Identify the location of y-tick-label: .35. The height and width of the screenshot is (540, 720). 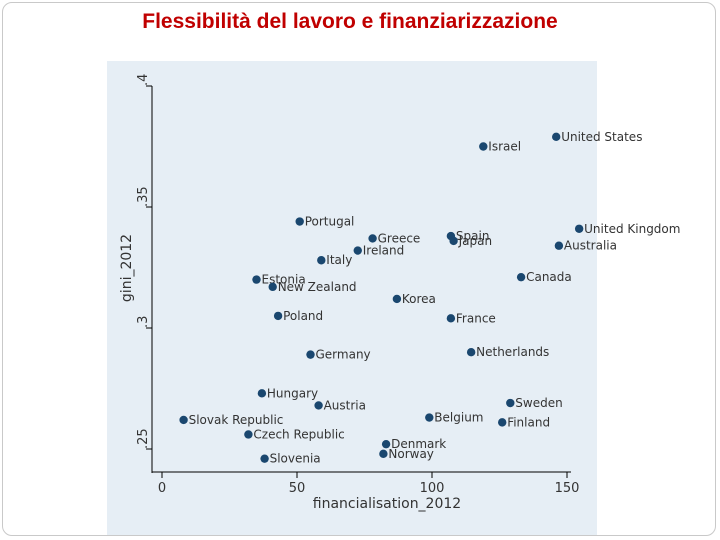
(143, 196).